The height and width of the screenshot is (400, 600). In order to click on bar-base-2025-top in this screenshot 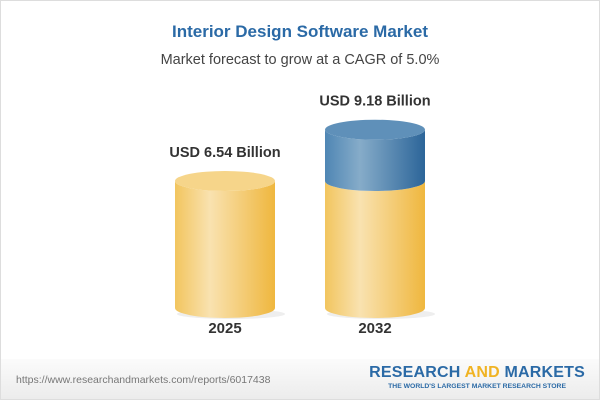, I will do `click(225, 181)`.